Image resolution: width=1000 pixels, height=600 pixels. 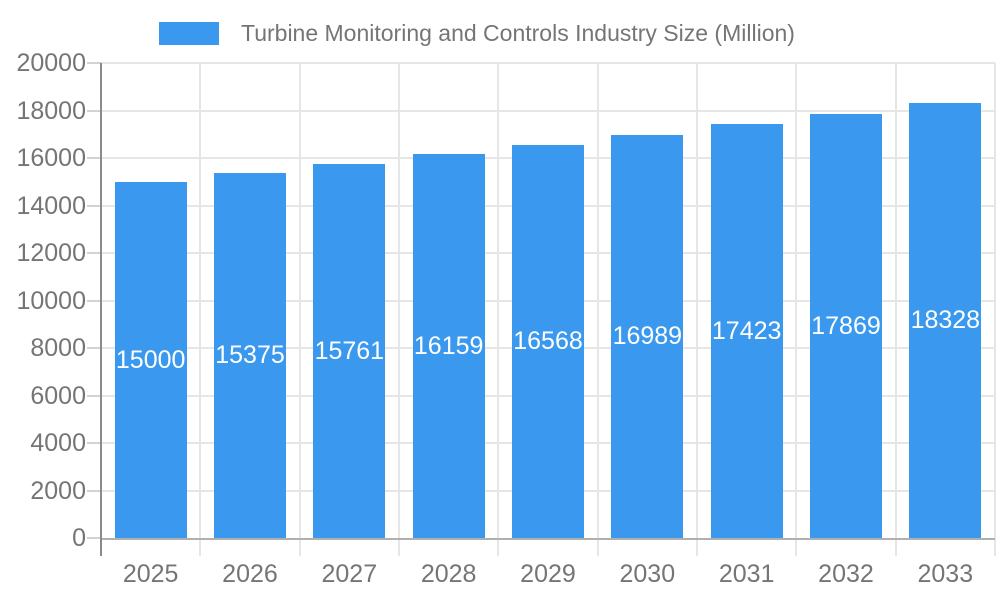 What do you see at coordinates (746, 574) in the screenshot?
I see `x-axis-tick-label: 2031` at bounding box center [746, 574].